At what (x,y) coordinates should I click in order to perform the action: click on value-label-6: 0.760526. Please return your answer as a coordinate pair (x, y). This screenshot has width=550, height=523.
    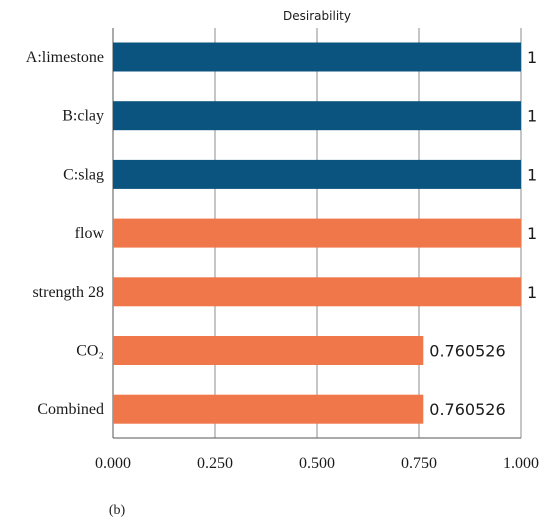
    Looking at the image, I should click on (467, 409).